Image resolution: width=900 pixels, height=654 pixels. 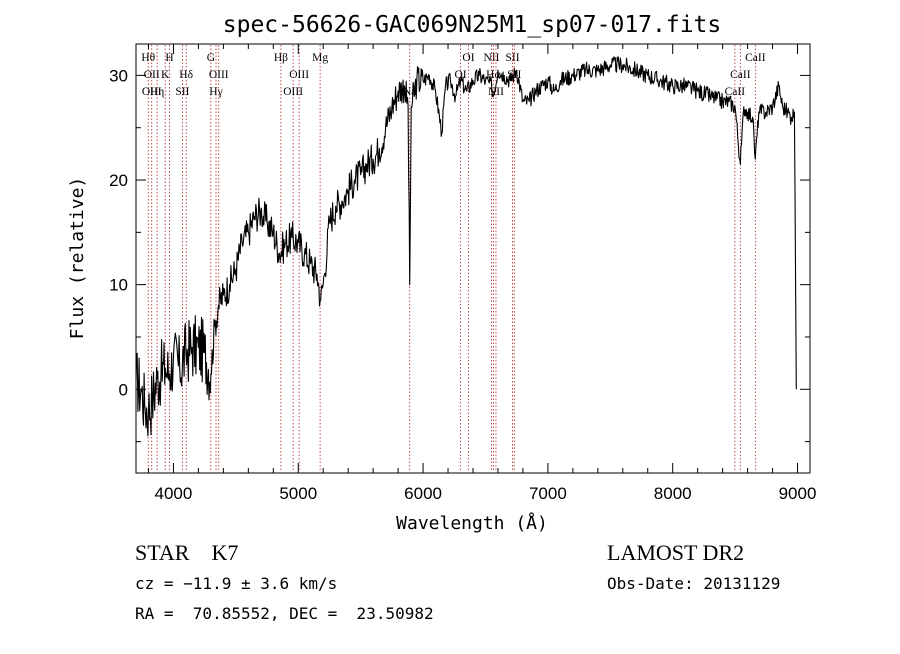 What do you see at coordinates (320, 58) in the screenshot?
I see `spectral-line-label: Mg` at bounding box center [320, 58].